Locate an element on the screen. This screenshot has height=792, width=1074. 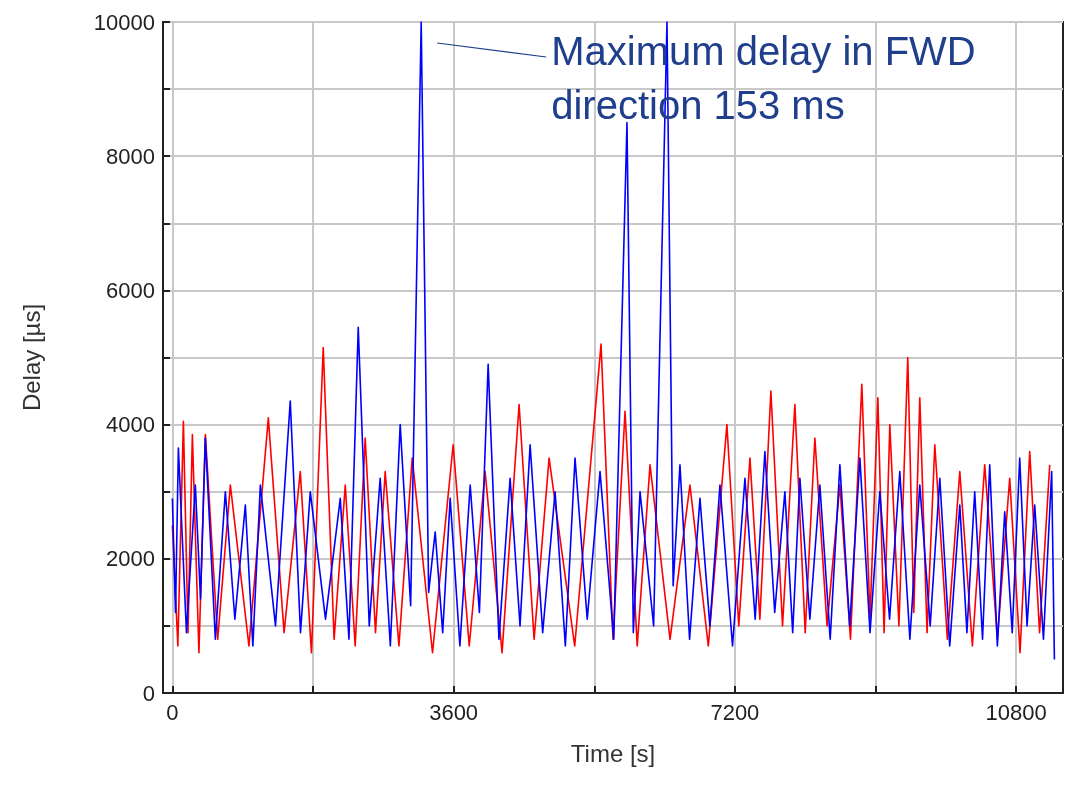
y-tick-label: 6000 is located at coordinates (130, 290).